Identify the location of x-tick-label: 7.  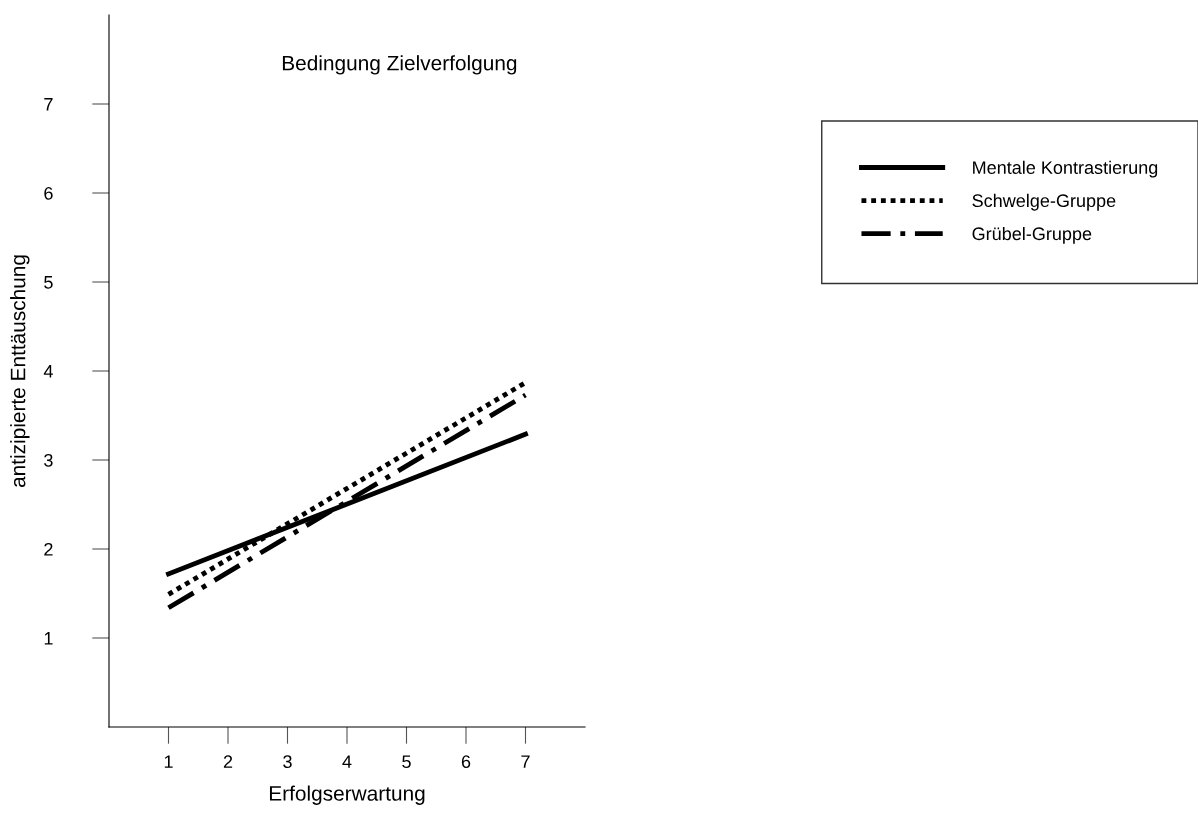
(525, 761).